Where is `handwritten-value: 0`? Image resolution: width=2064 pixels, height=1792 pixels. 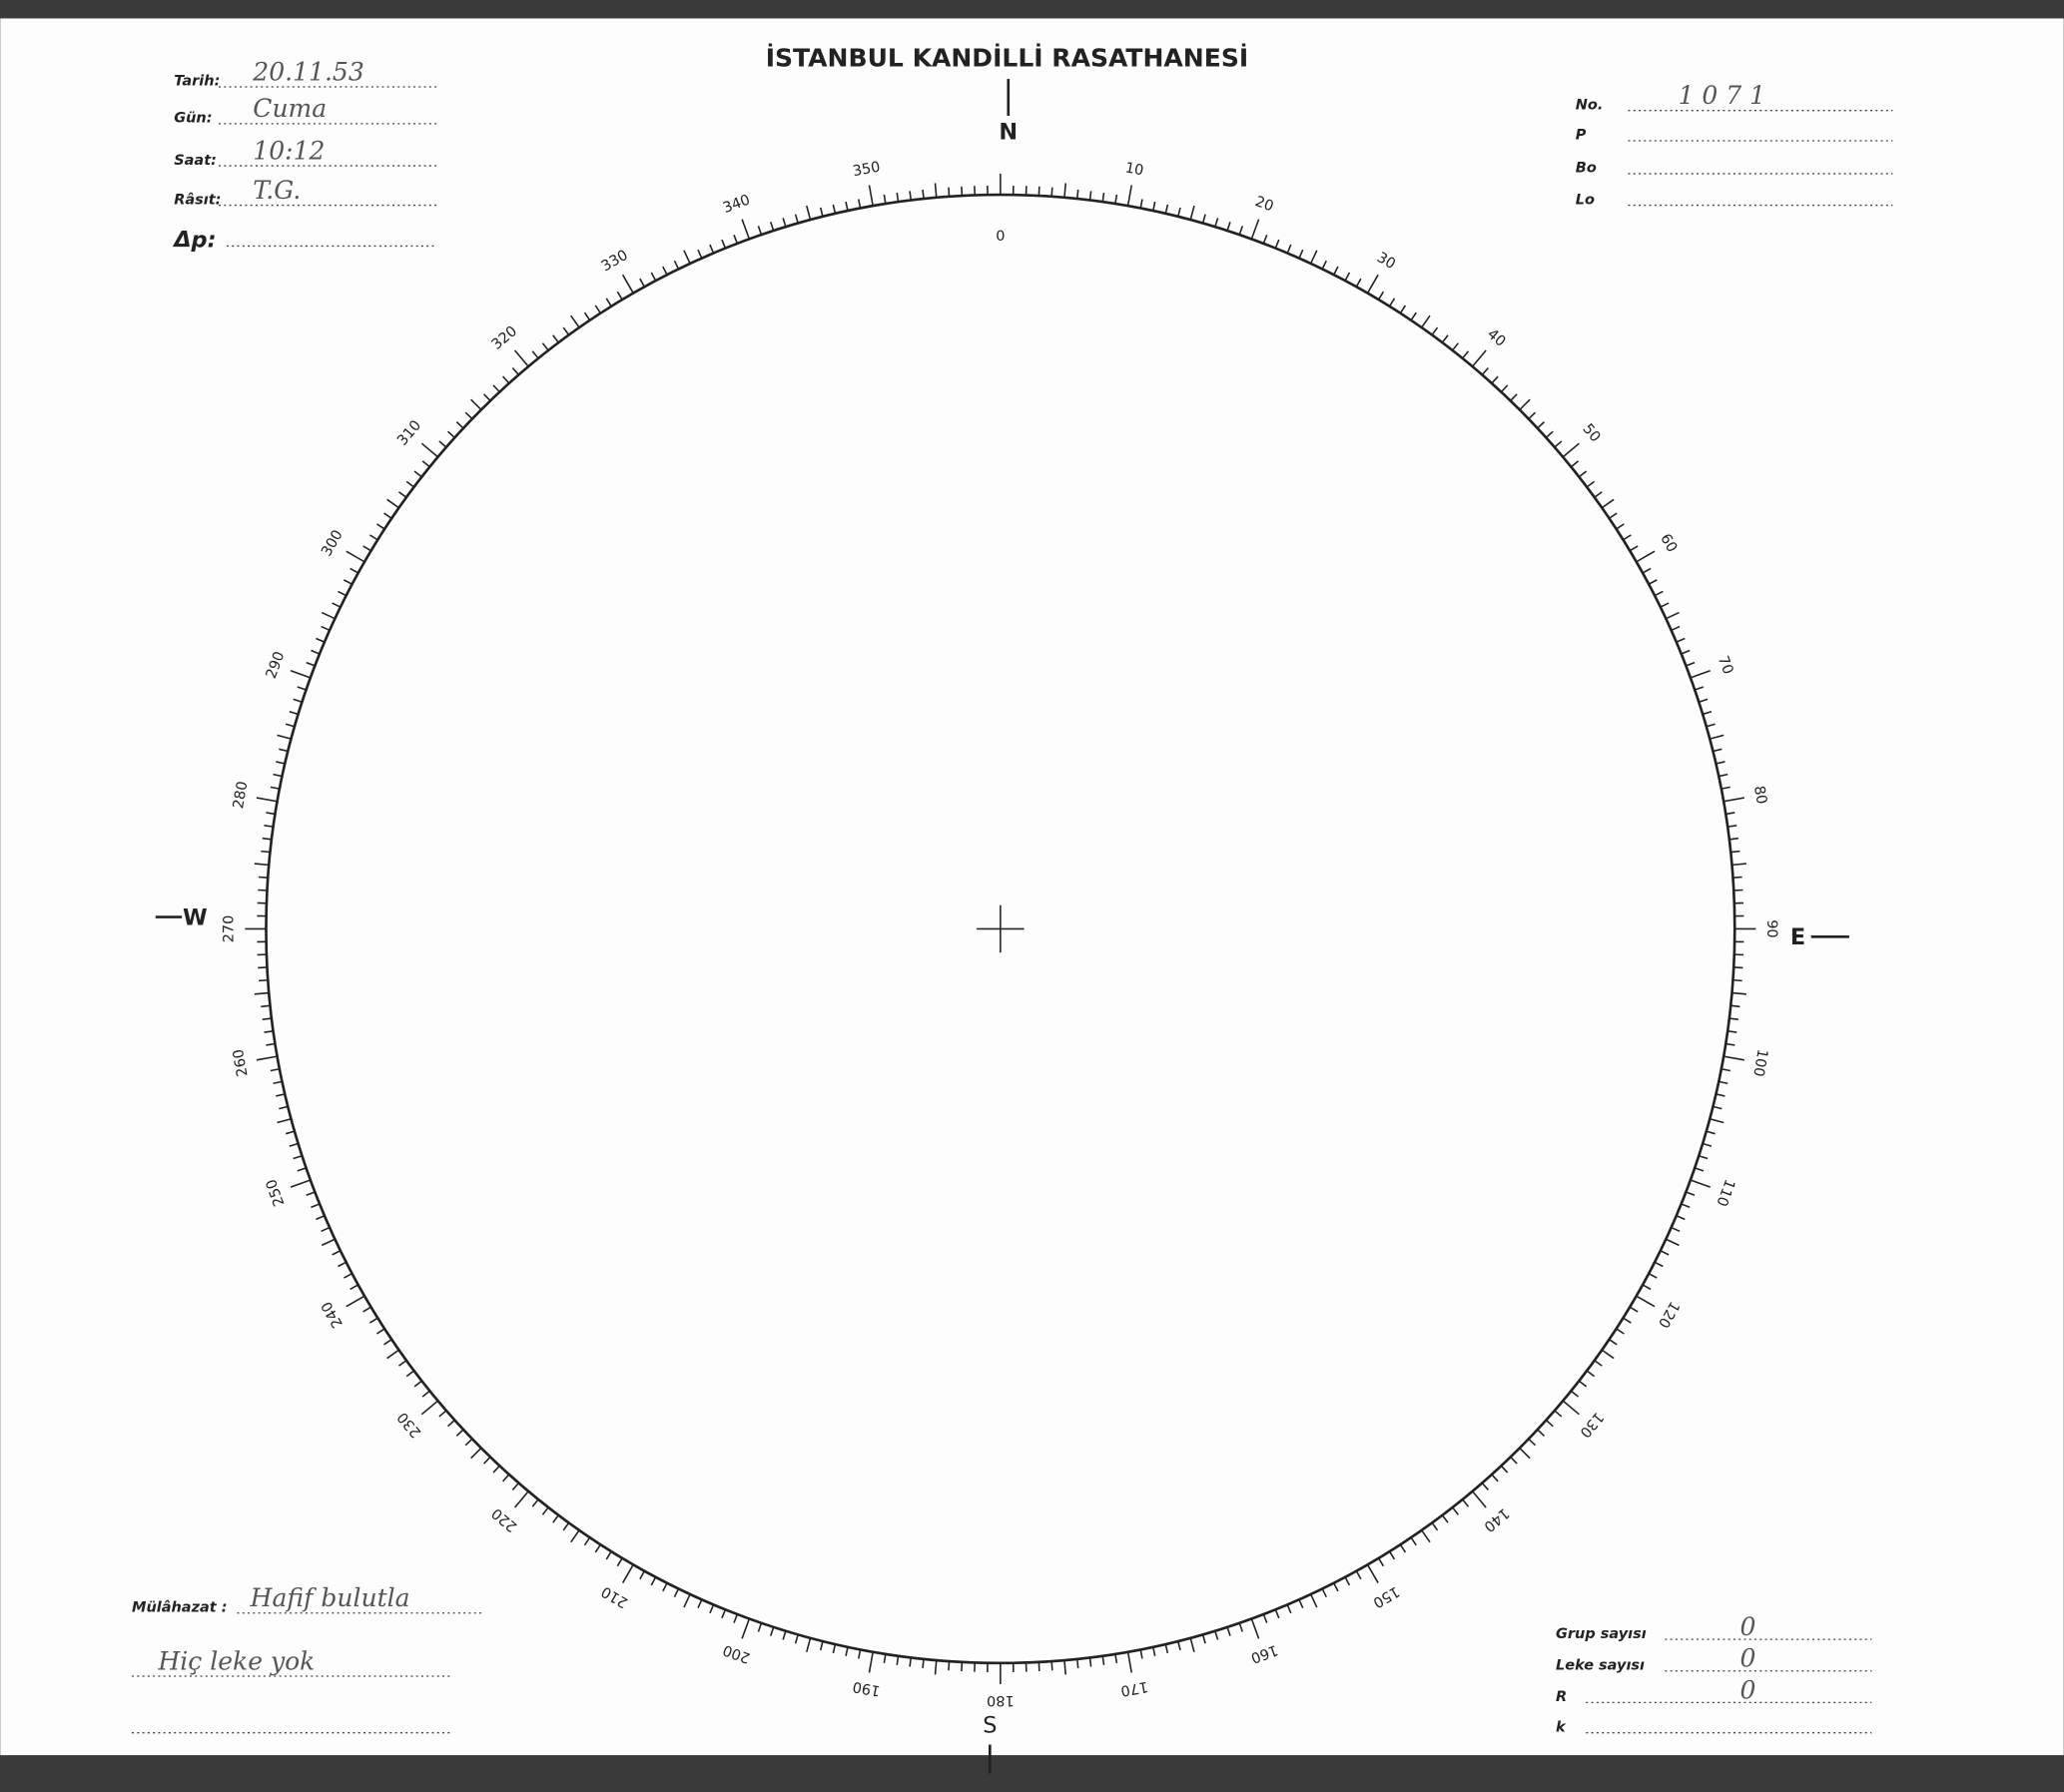
handwritten-value: 0 is located at coordinates (1748, 1690).